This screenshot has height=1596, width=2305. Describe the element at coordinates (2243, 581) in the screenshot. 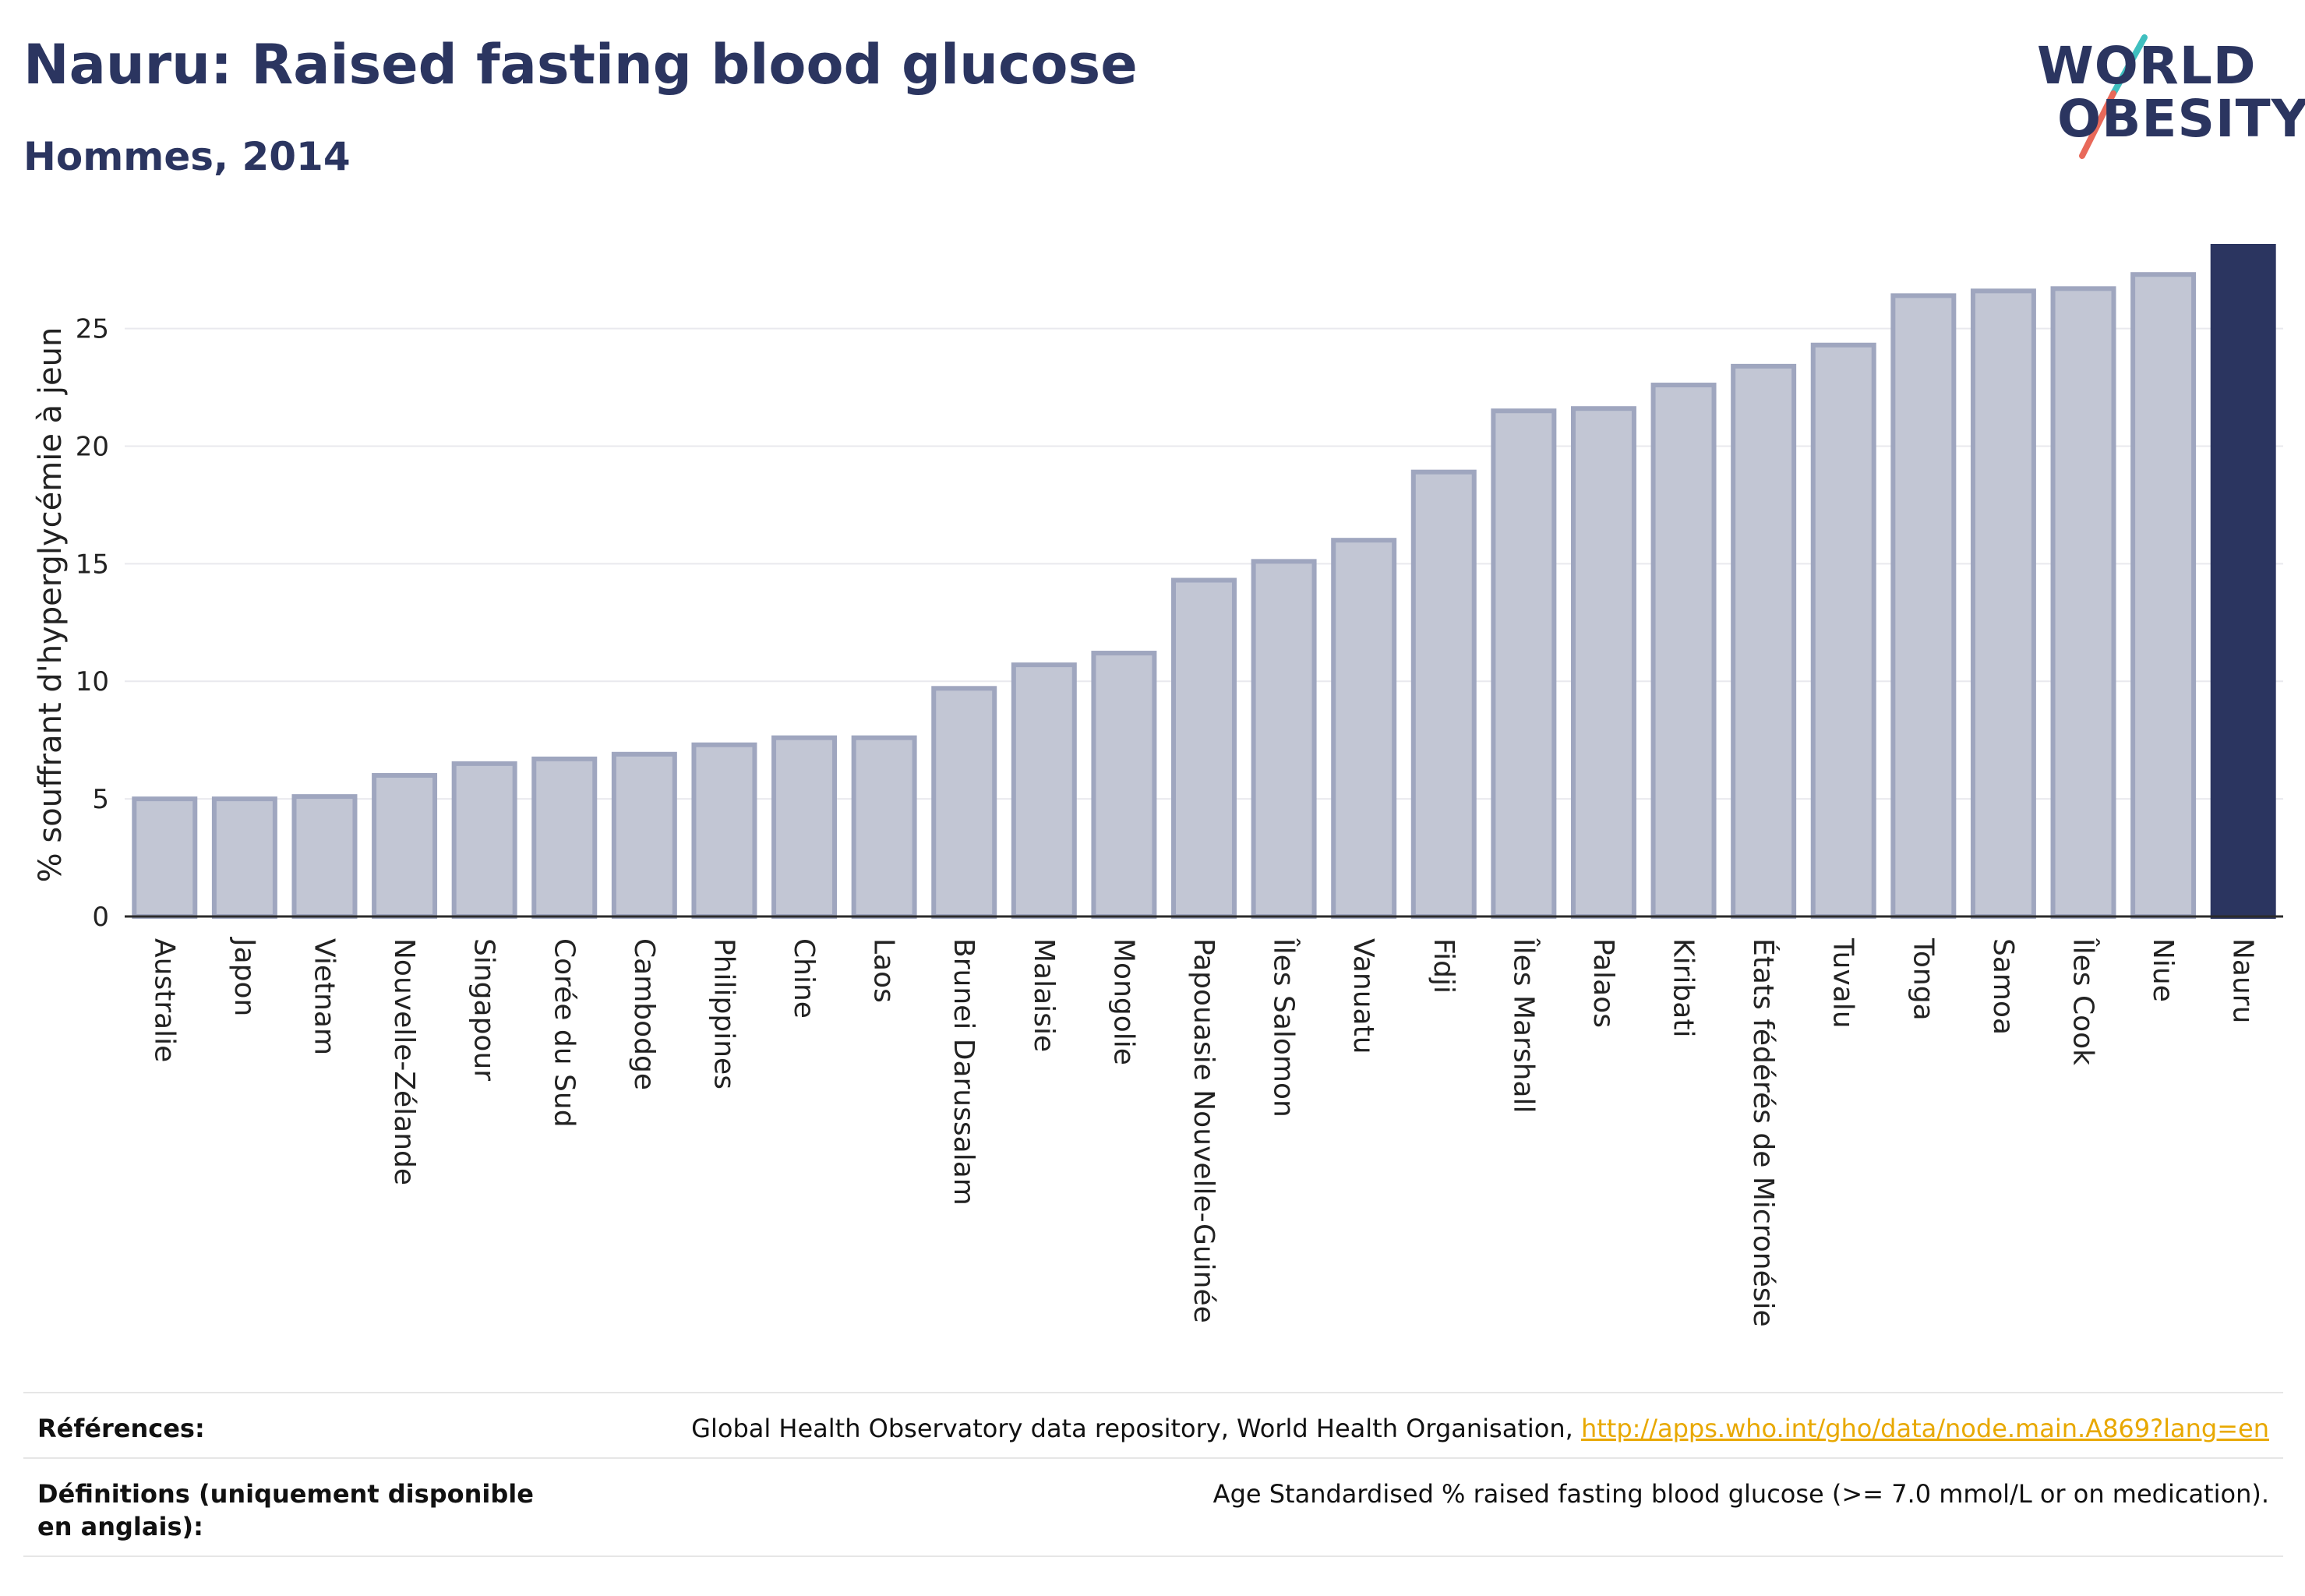

I see `bar-nauru` at that location.